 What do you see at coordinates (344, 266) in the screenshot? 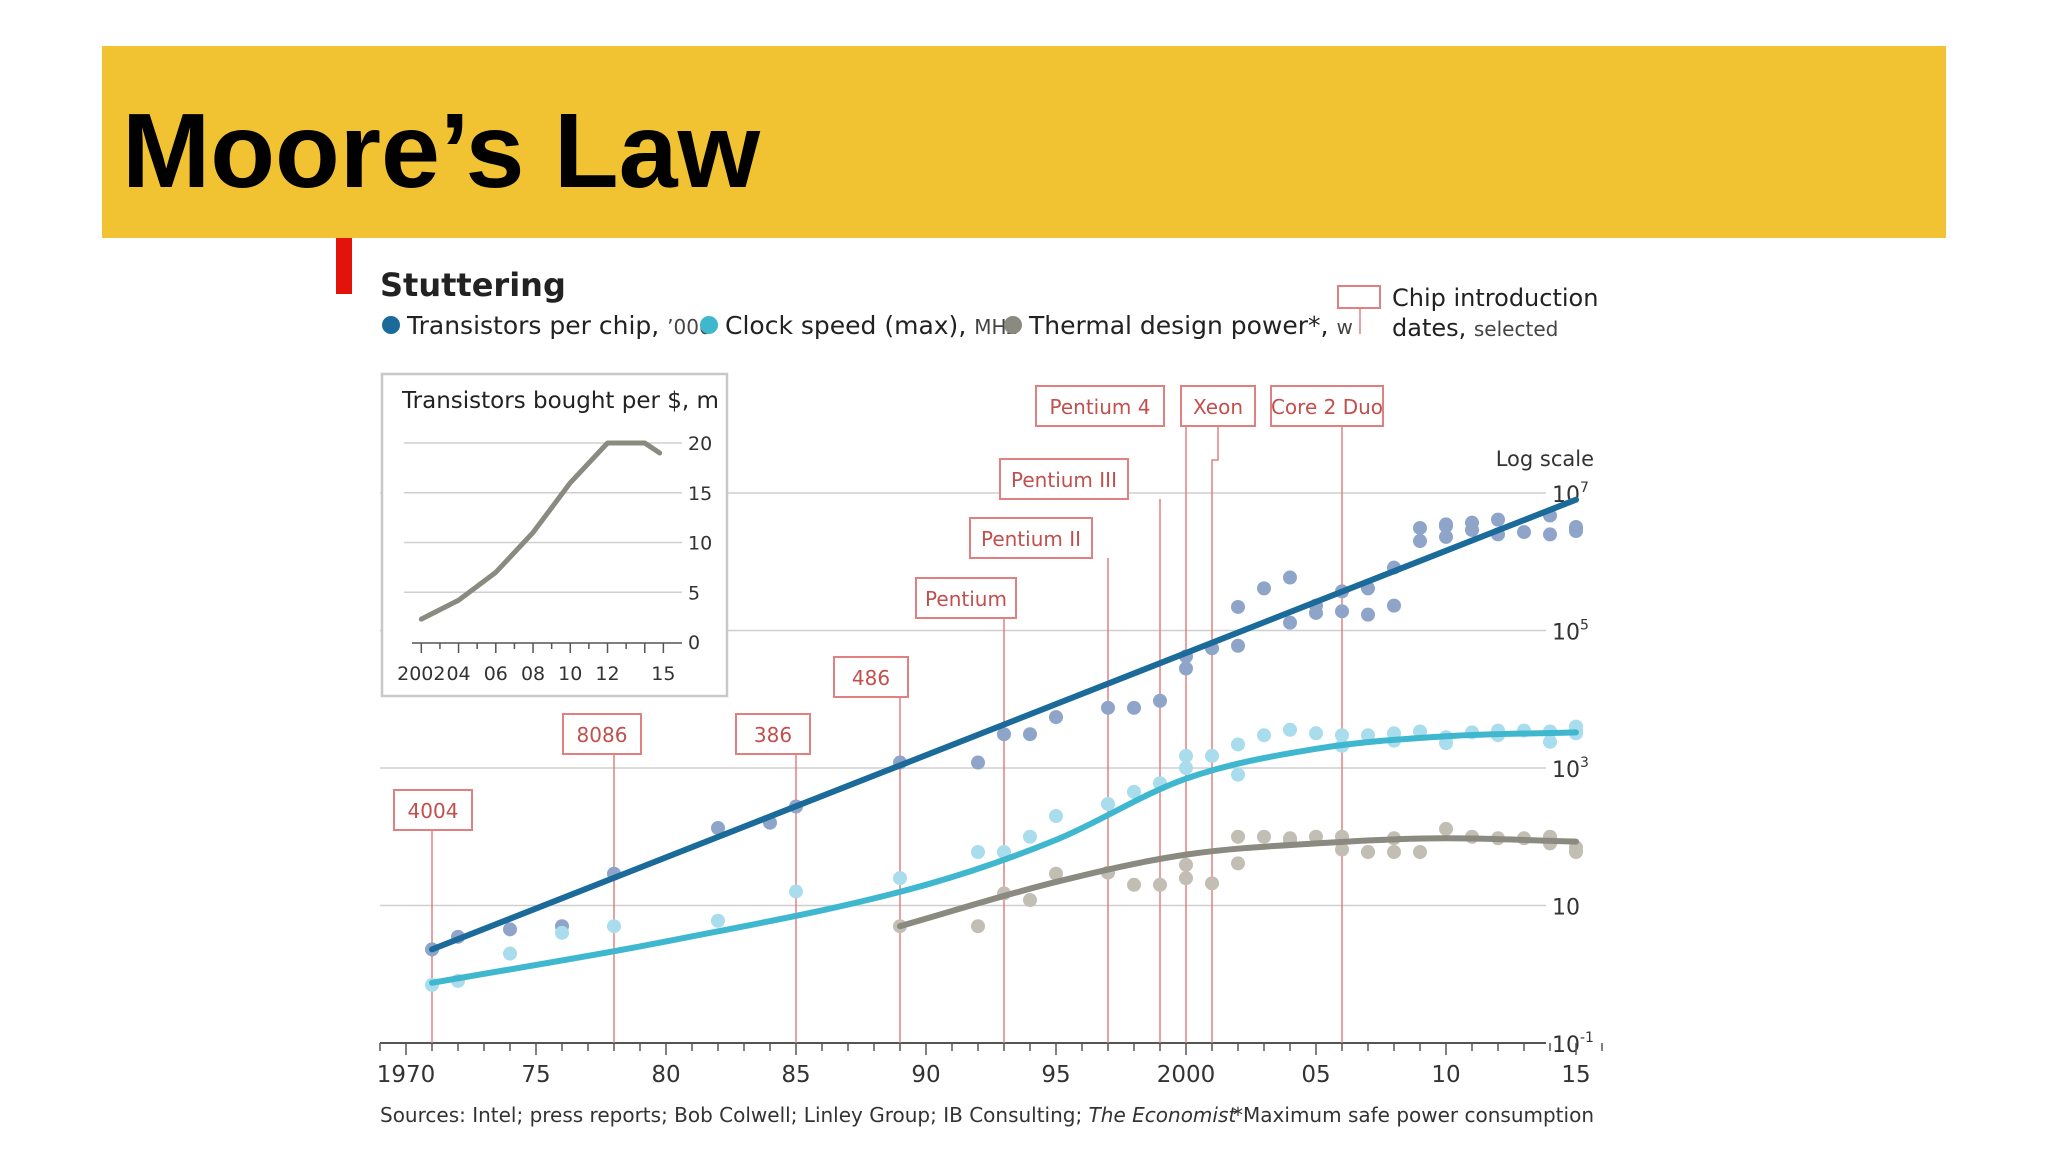
I see `accent-bar` at bounding box center [344, 266].